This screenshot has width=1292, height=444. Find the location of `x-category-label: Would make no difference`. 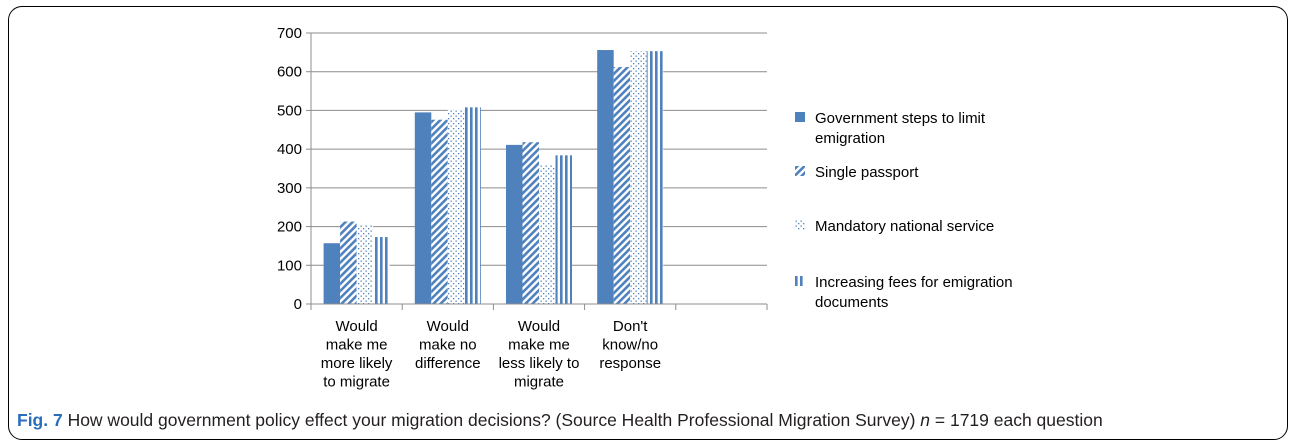

x-category-label: Would make no difference is located at coordinates (448, 345).